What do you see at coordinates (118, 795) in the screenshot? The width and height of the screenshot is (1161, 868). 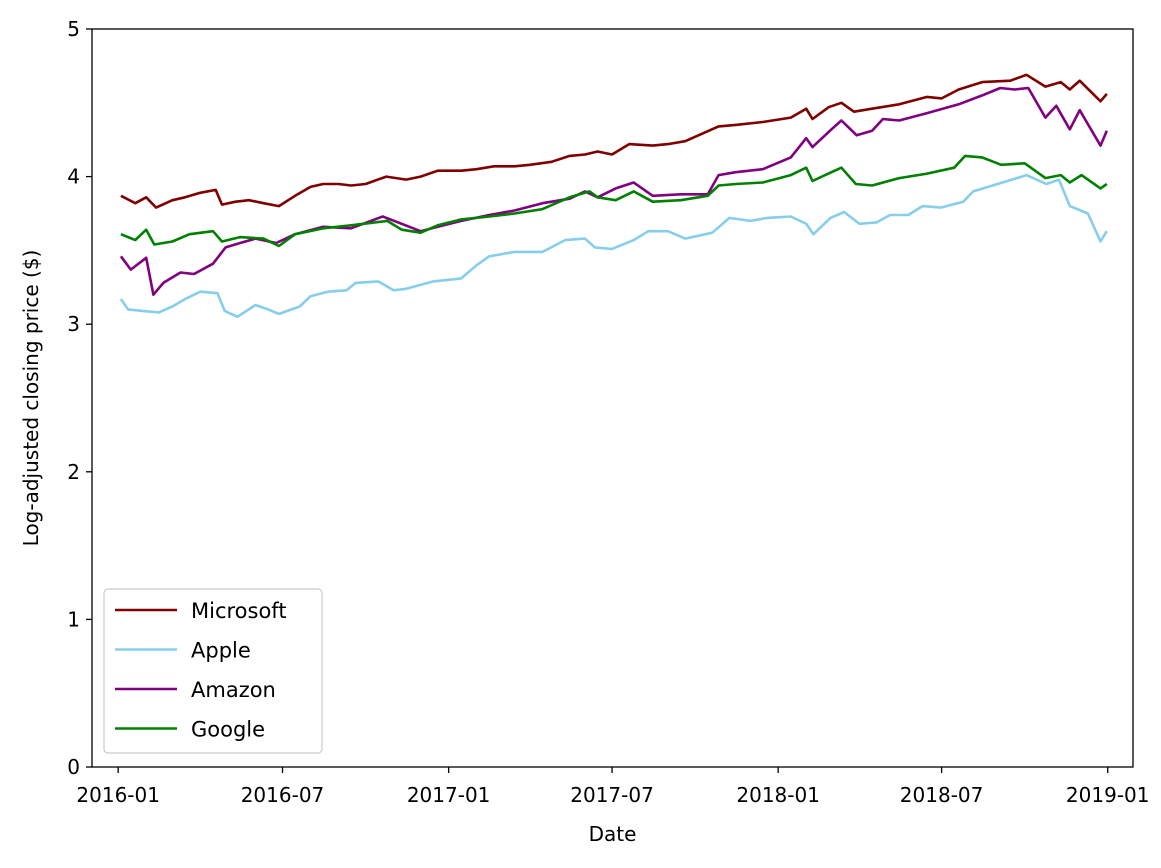 I see `x-tick-label: 2016-01` at bounding box center [118, 795].